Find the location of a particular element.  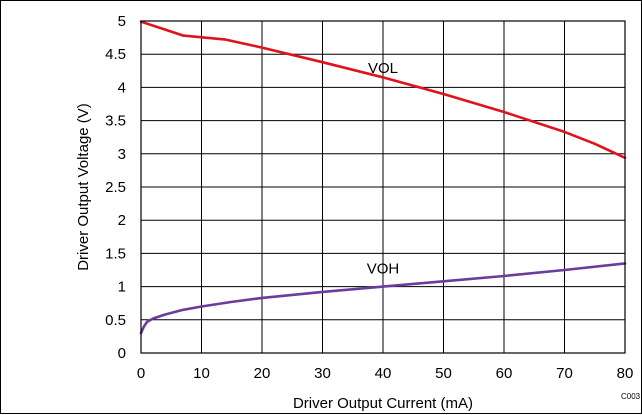

x-tick-label: 60 is located at coordinates (504, 373).